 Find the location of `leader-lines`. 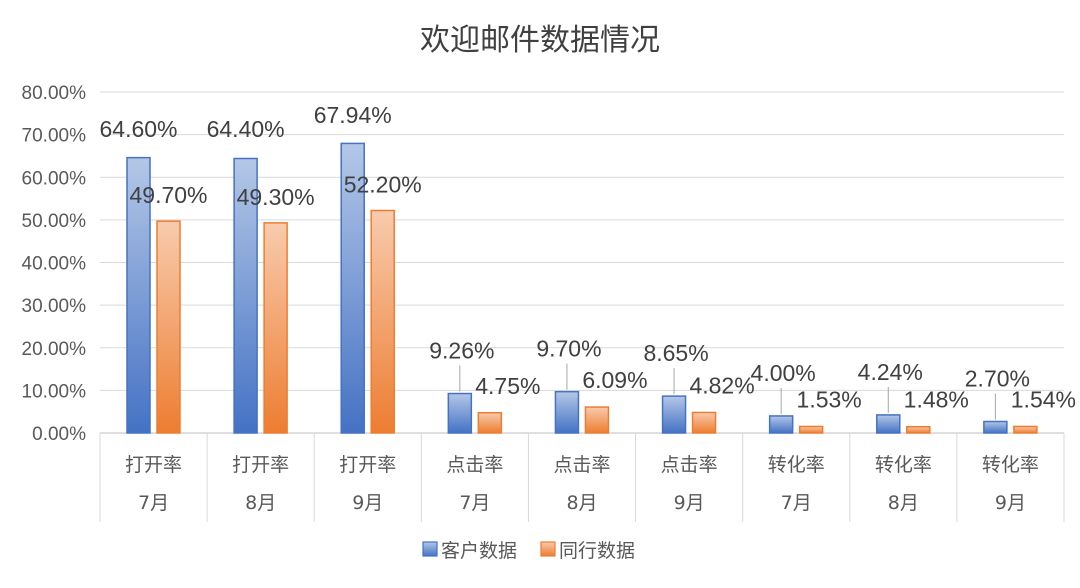

leader-lines is located at coordinates (727, 391).